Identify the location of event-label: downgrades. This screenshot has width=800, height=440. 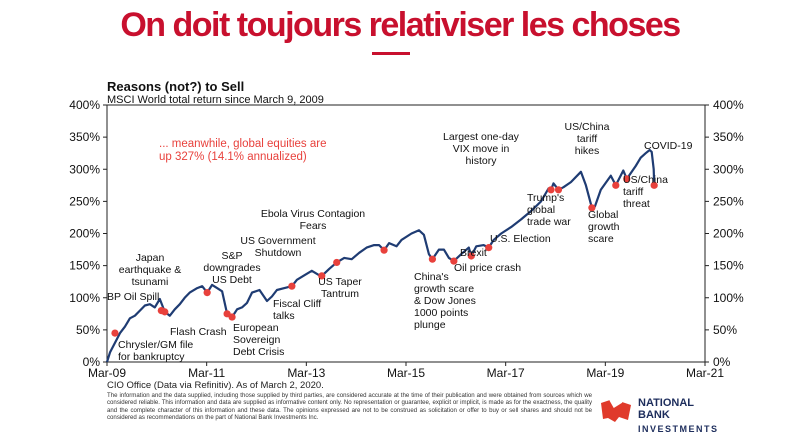
(231, 268).